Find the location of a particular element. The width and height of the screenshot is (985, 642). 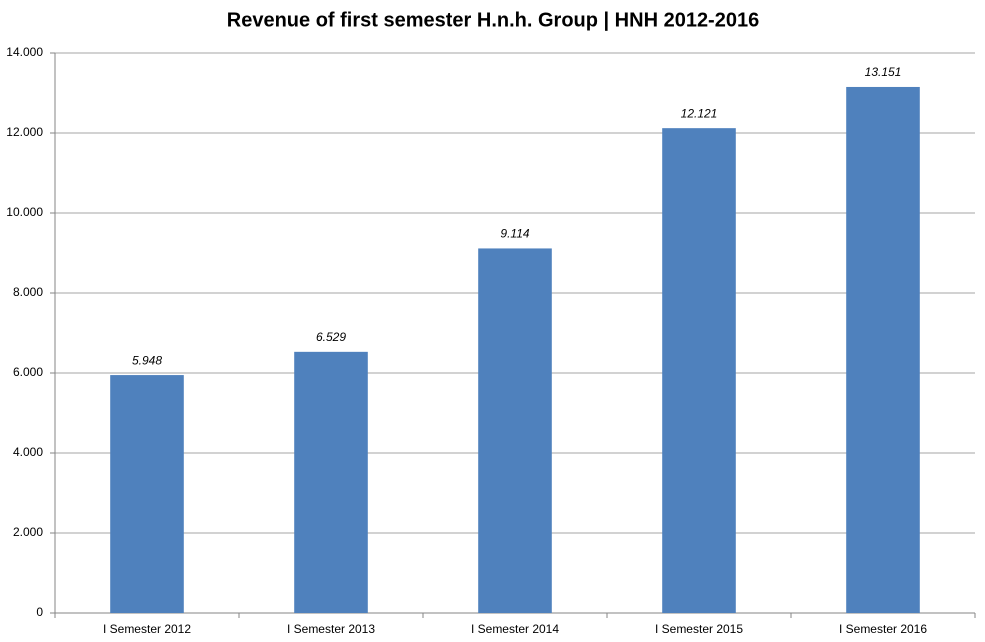

y-tick-label: 14.000 is located at coordinates (24, 52).